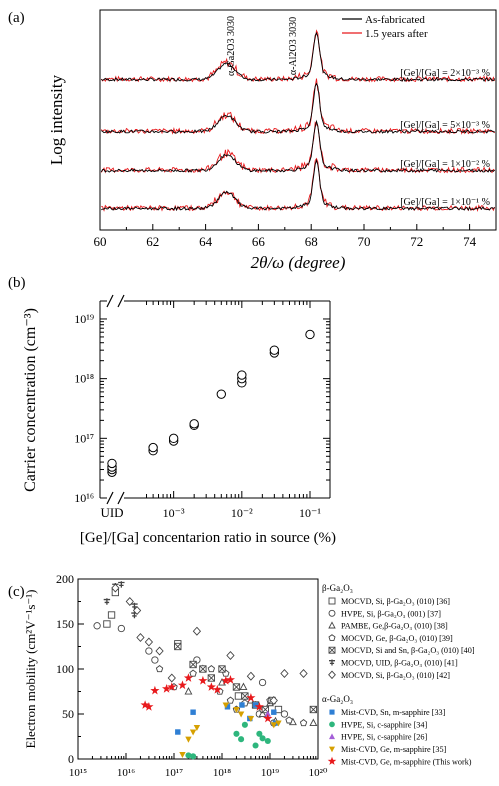 The width and height of the screenshot is (499, 786). I want to click on legend-marker-s10, so click(332, 736).